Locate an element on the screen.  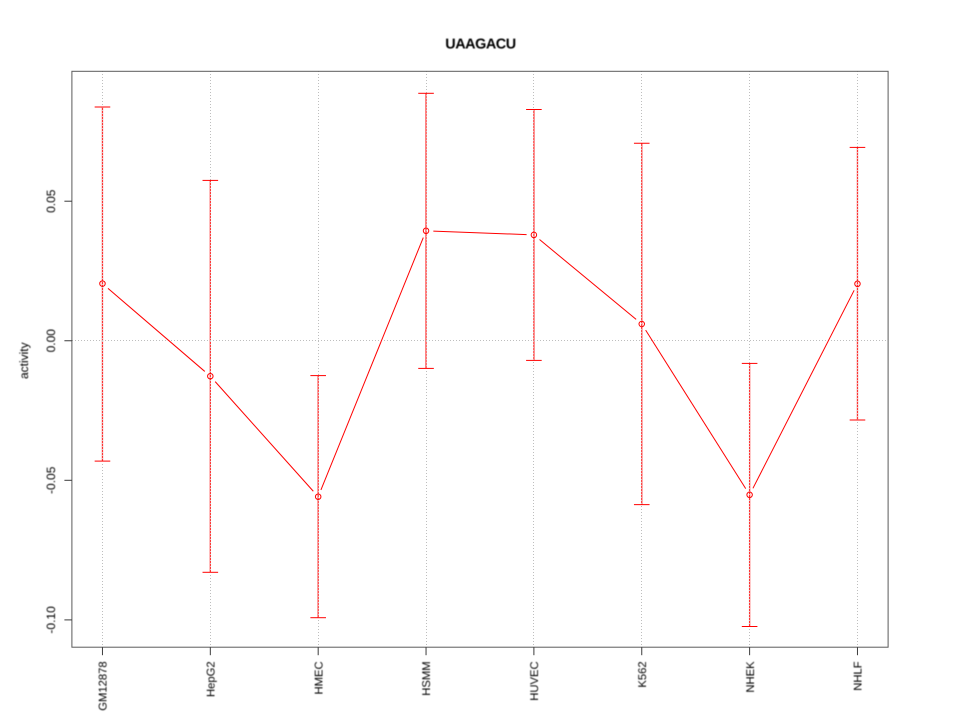
svg-text: HepG2 is located at coordinates (212, 679).